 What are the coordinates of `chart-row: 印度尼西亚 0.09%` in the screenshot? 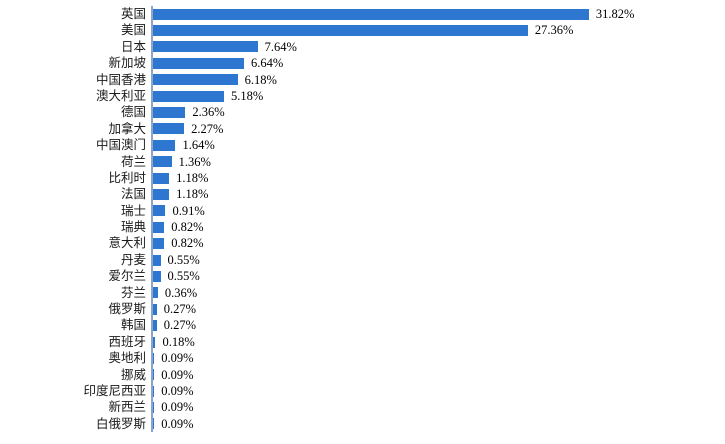 It's located at (317, 391).